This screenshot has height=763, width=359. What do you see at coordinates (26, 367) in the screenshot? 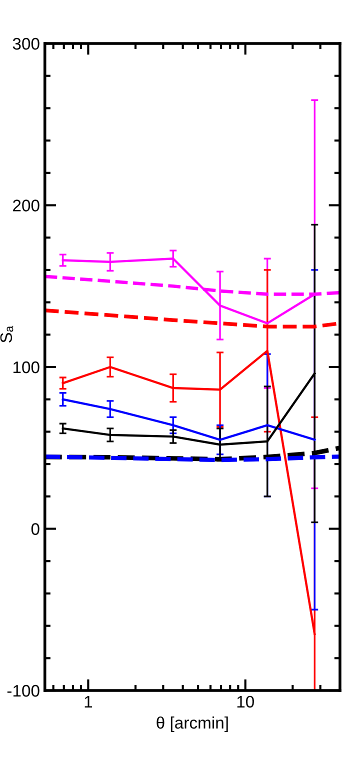
I see `y-tick-label: 100` at bounding box center [26, 367].